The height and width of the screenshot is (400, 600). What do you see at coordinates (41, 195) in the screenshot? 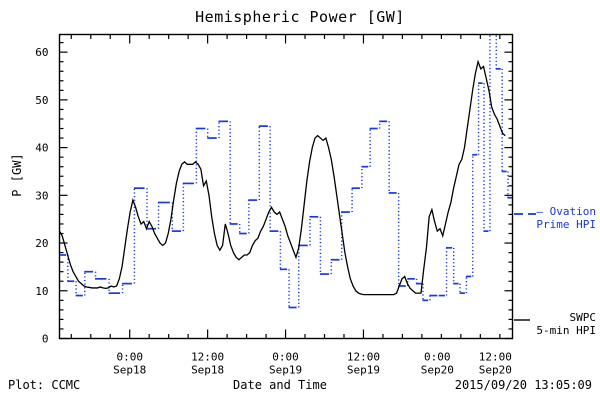
I see `y-tick-label: 30` at bounding box center [41, 195].